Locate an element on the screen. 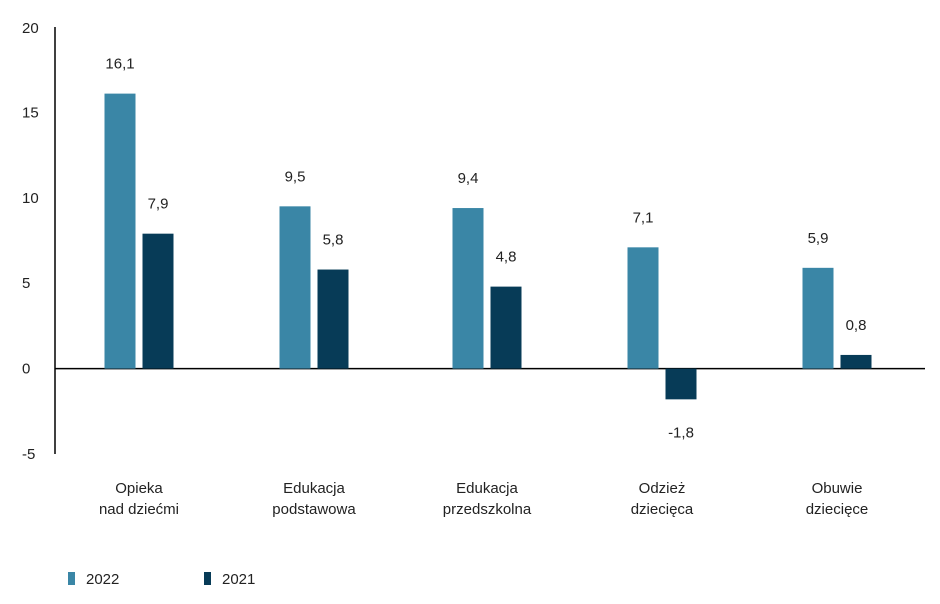 Image resolution: width=940 pixels, height=604 pixels. category-label-0-1: nad dziećmi is located at coordinates (139, 509).